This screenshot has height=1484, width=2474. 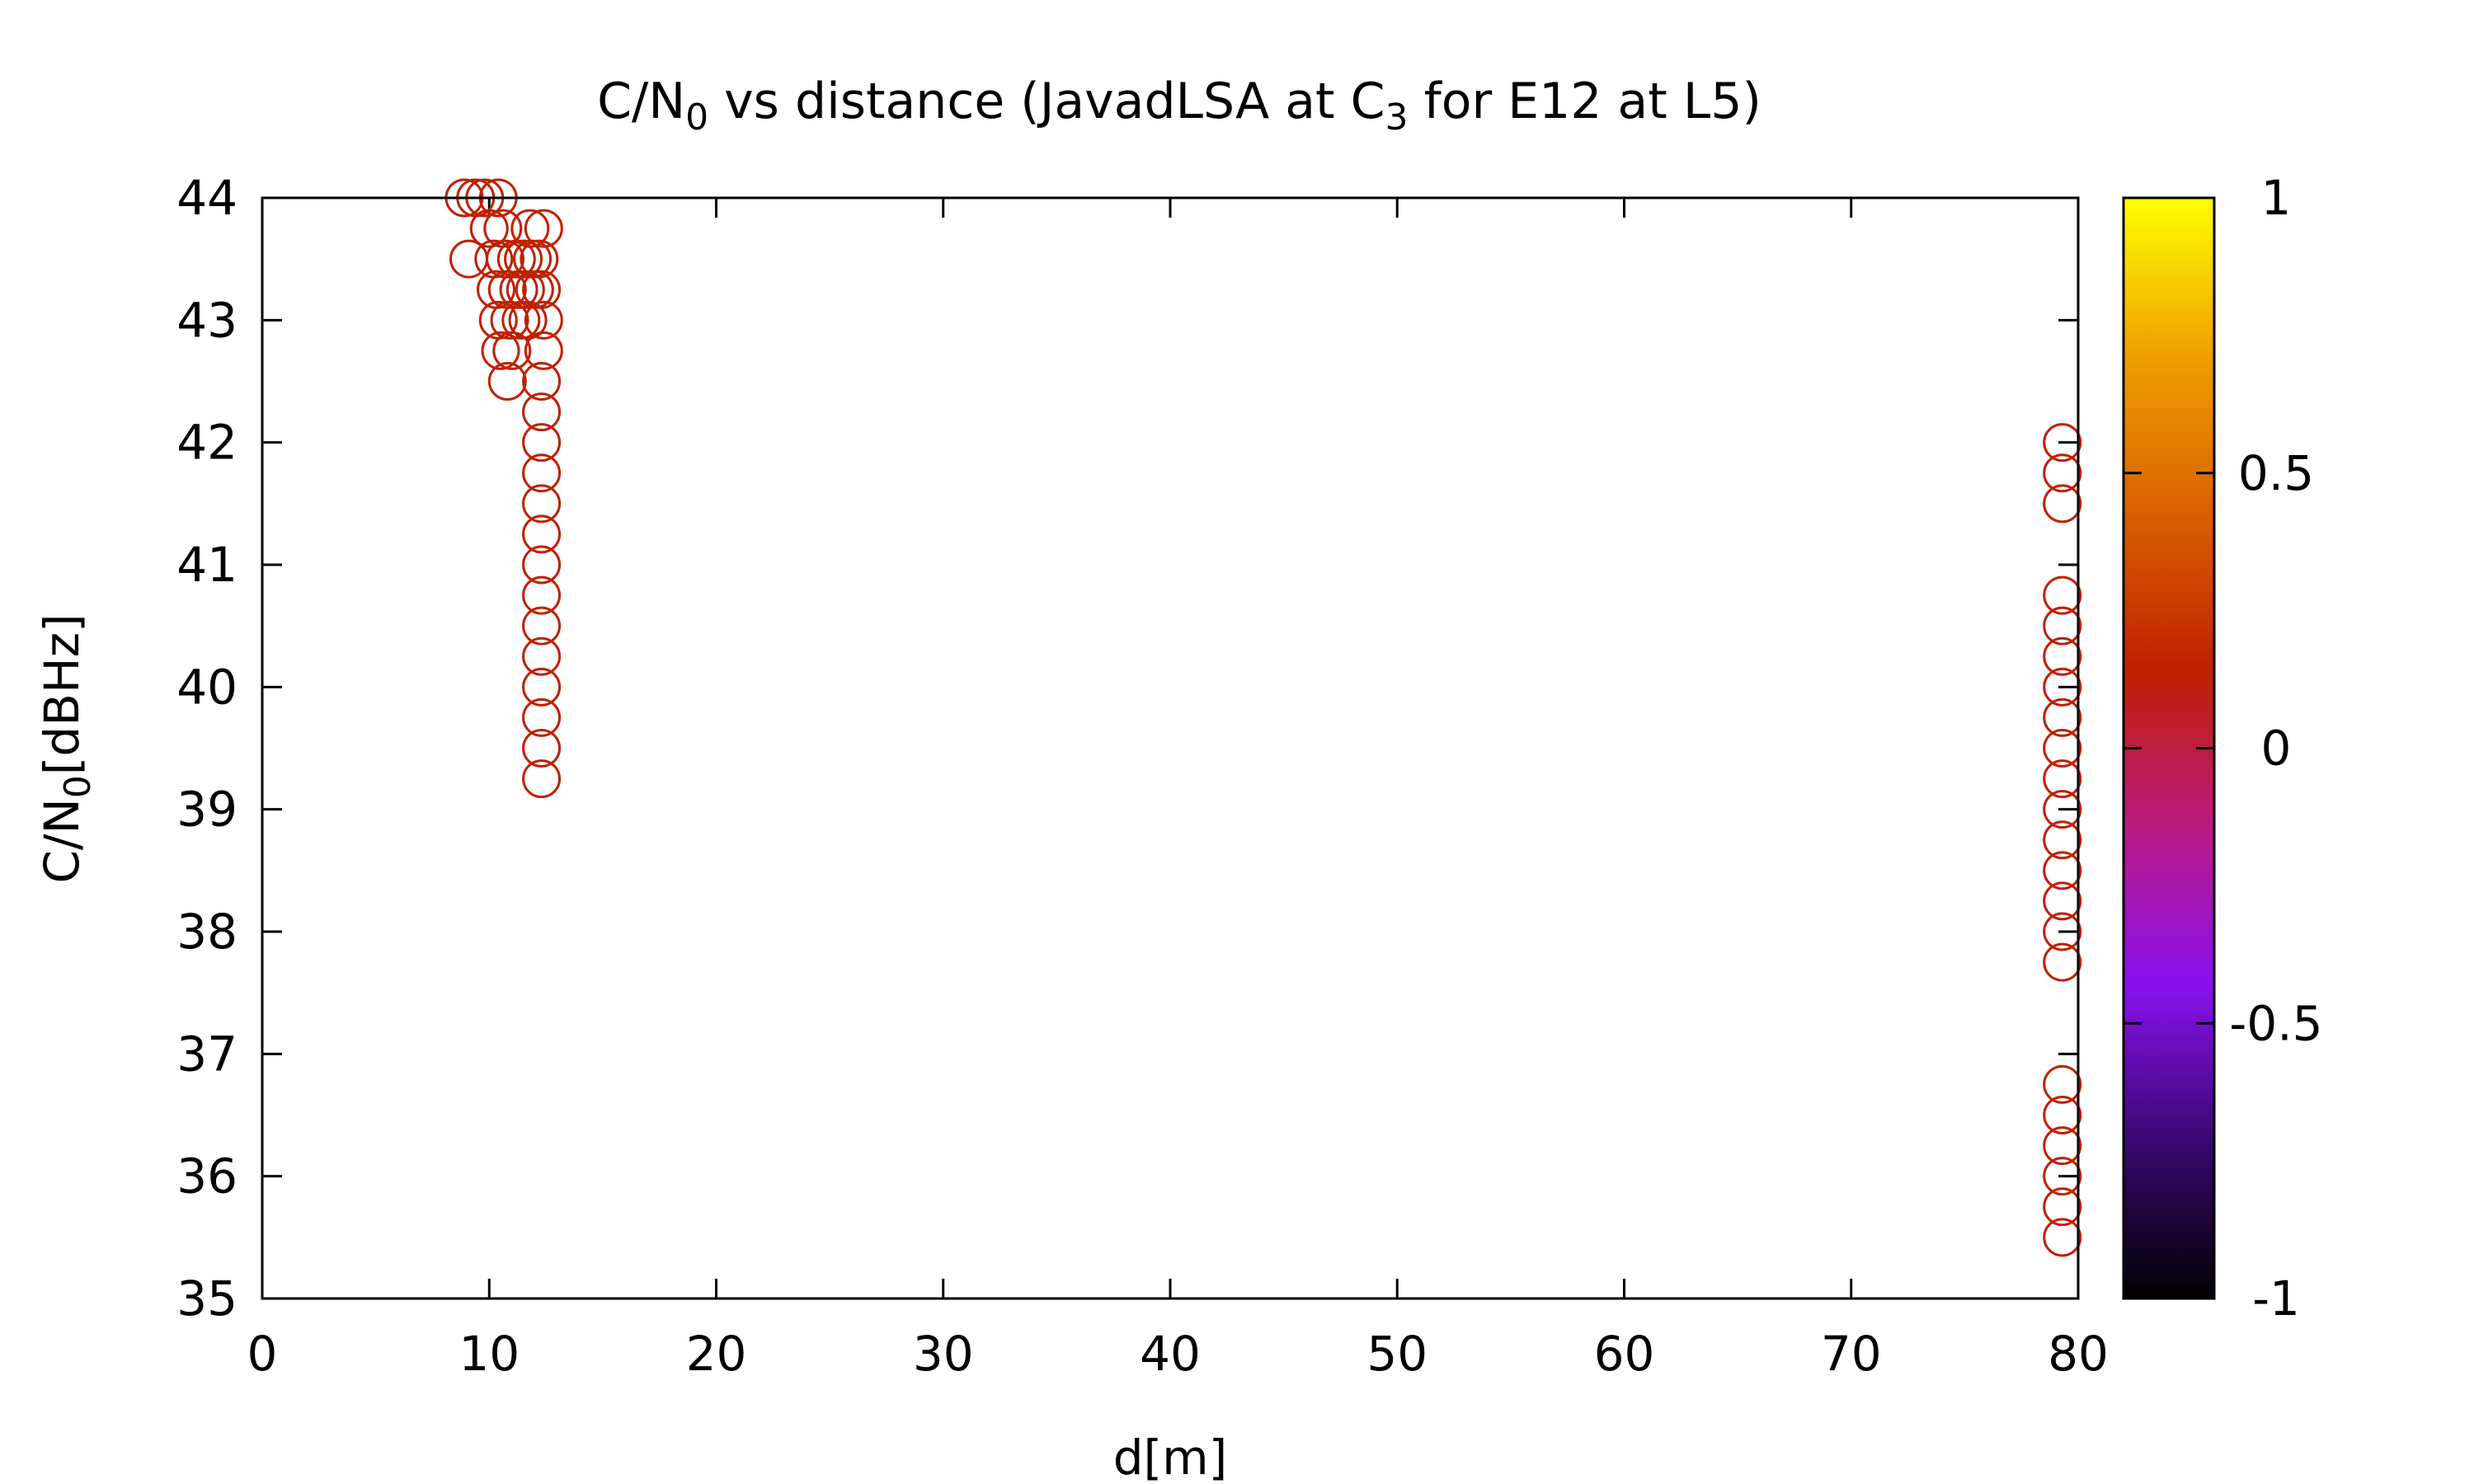 I want to click on chart-title-end: for E12 at L5), so click(x=1585, y=101).